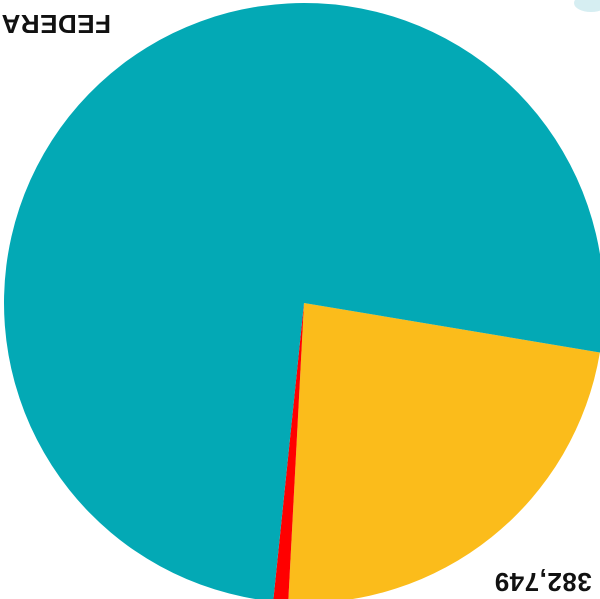 The height and width of the screenshot is (599, 600). I want to click on decorative-blob, so click(587, 6).